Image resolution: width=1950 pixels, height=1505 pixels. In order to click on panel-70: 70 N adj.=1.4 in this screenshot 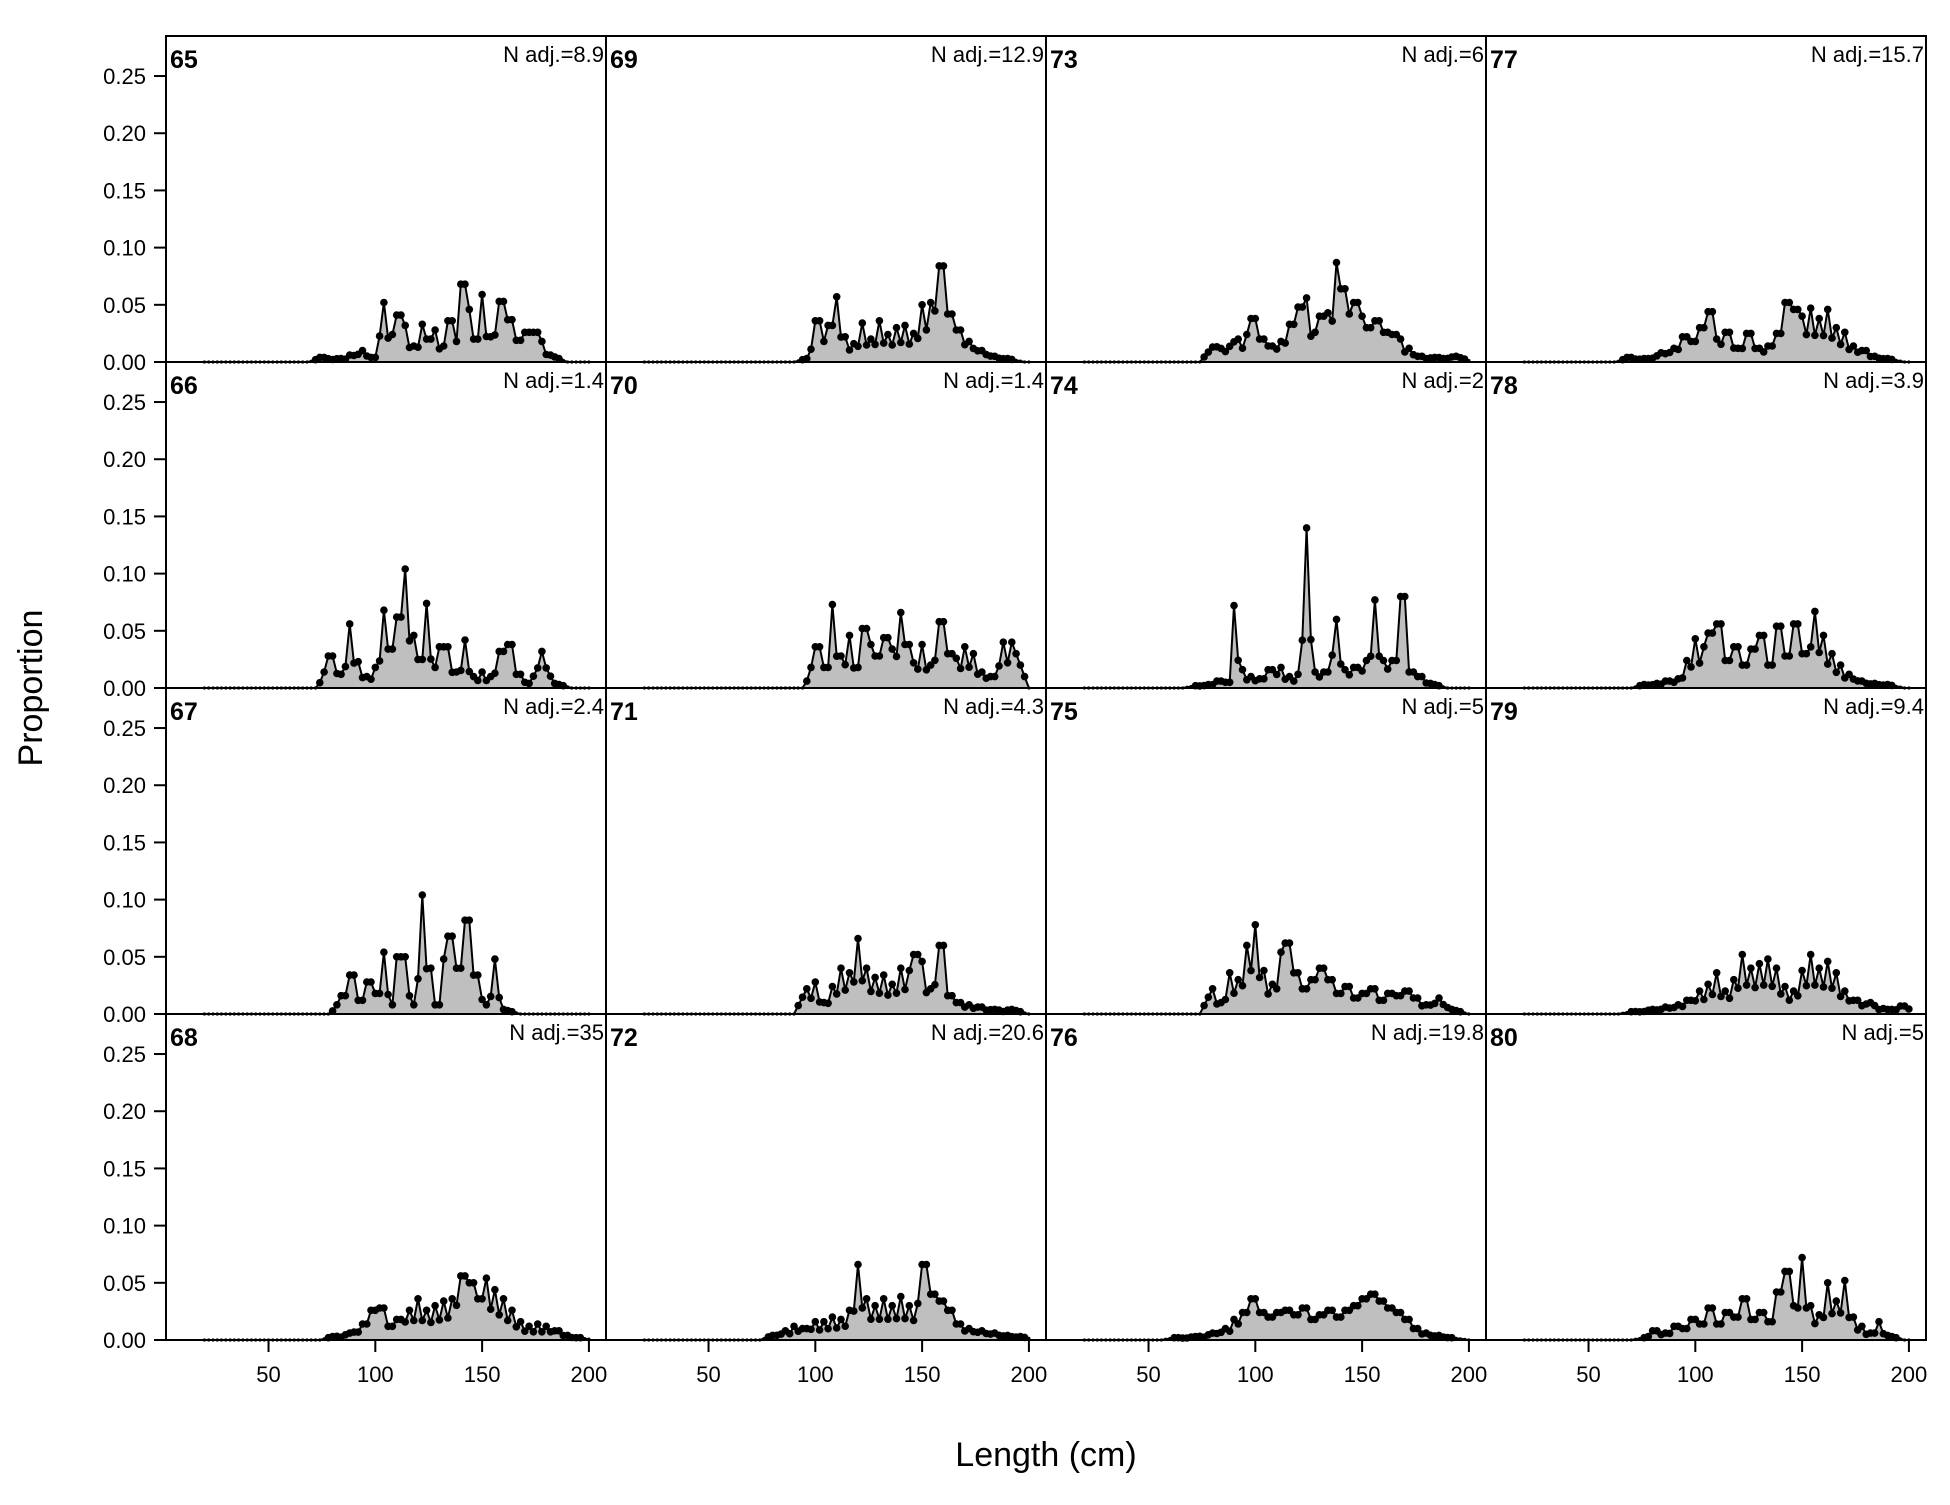, I will do `click(826, 525)`.